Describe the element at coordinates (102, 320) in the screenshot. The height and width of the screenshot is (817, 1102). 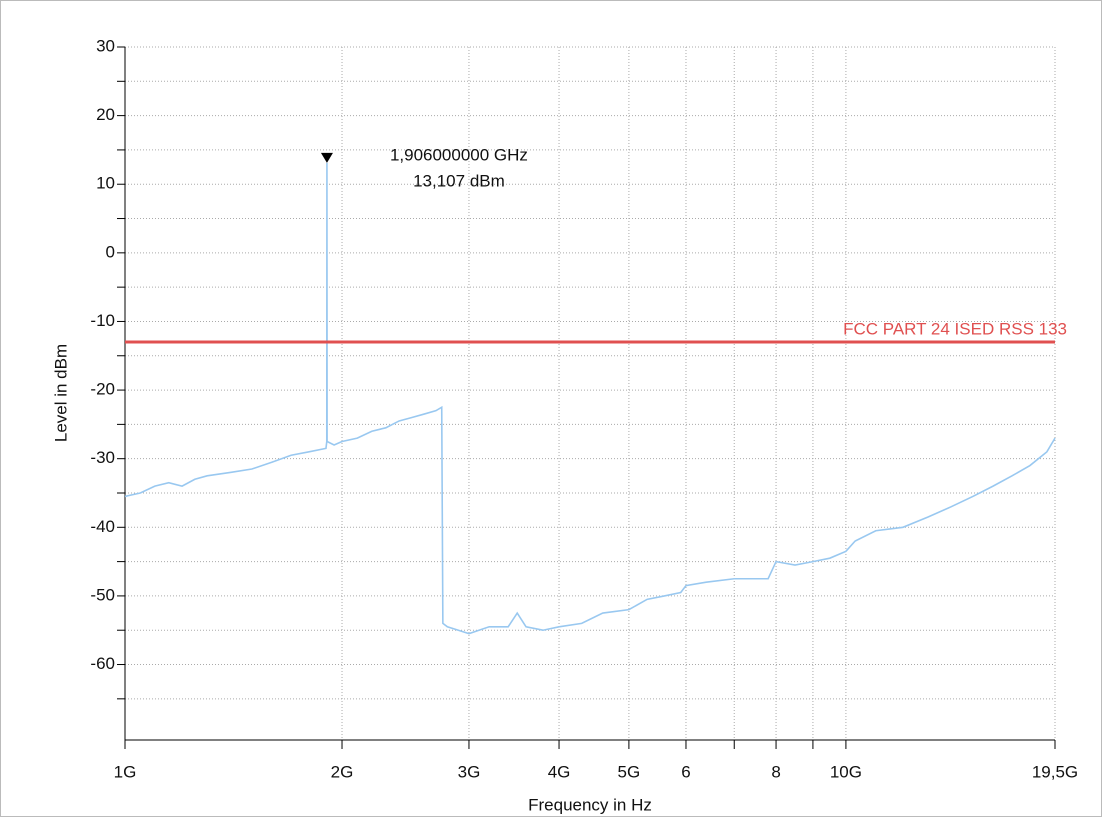
I see `y-tick-label: -10` at that location.